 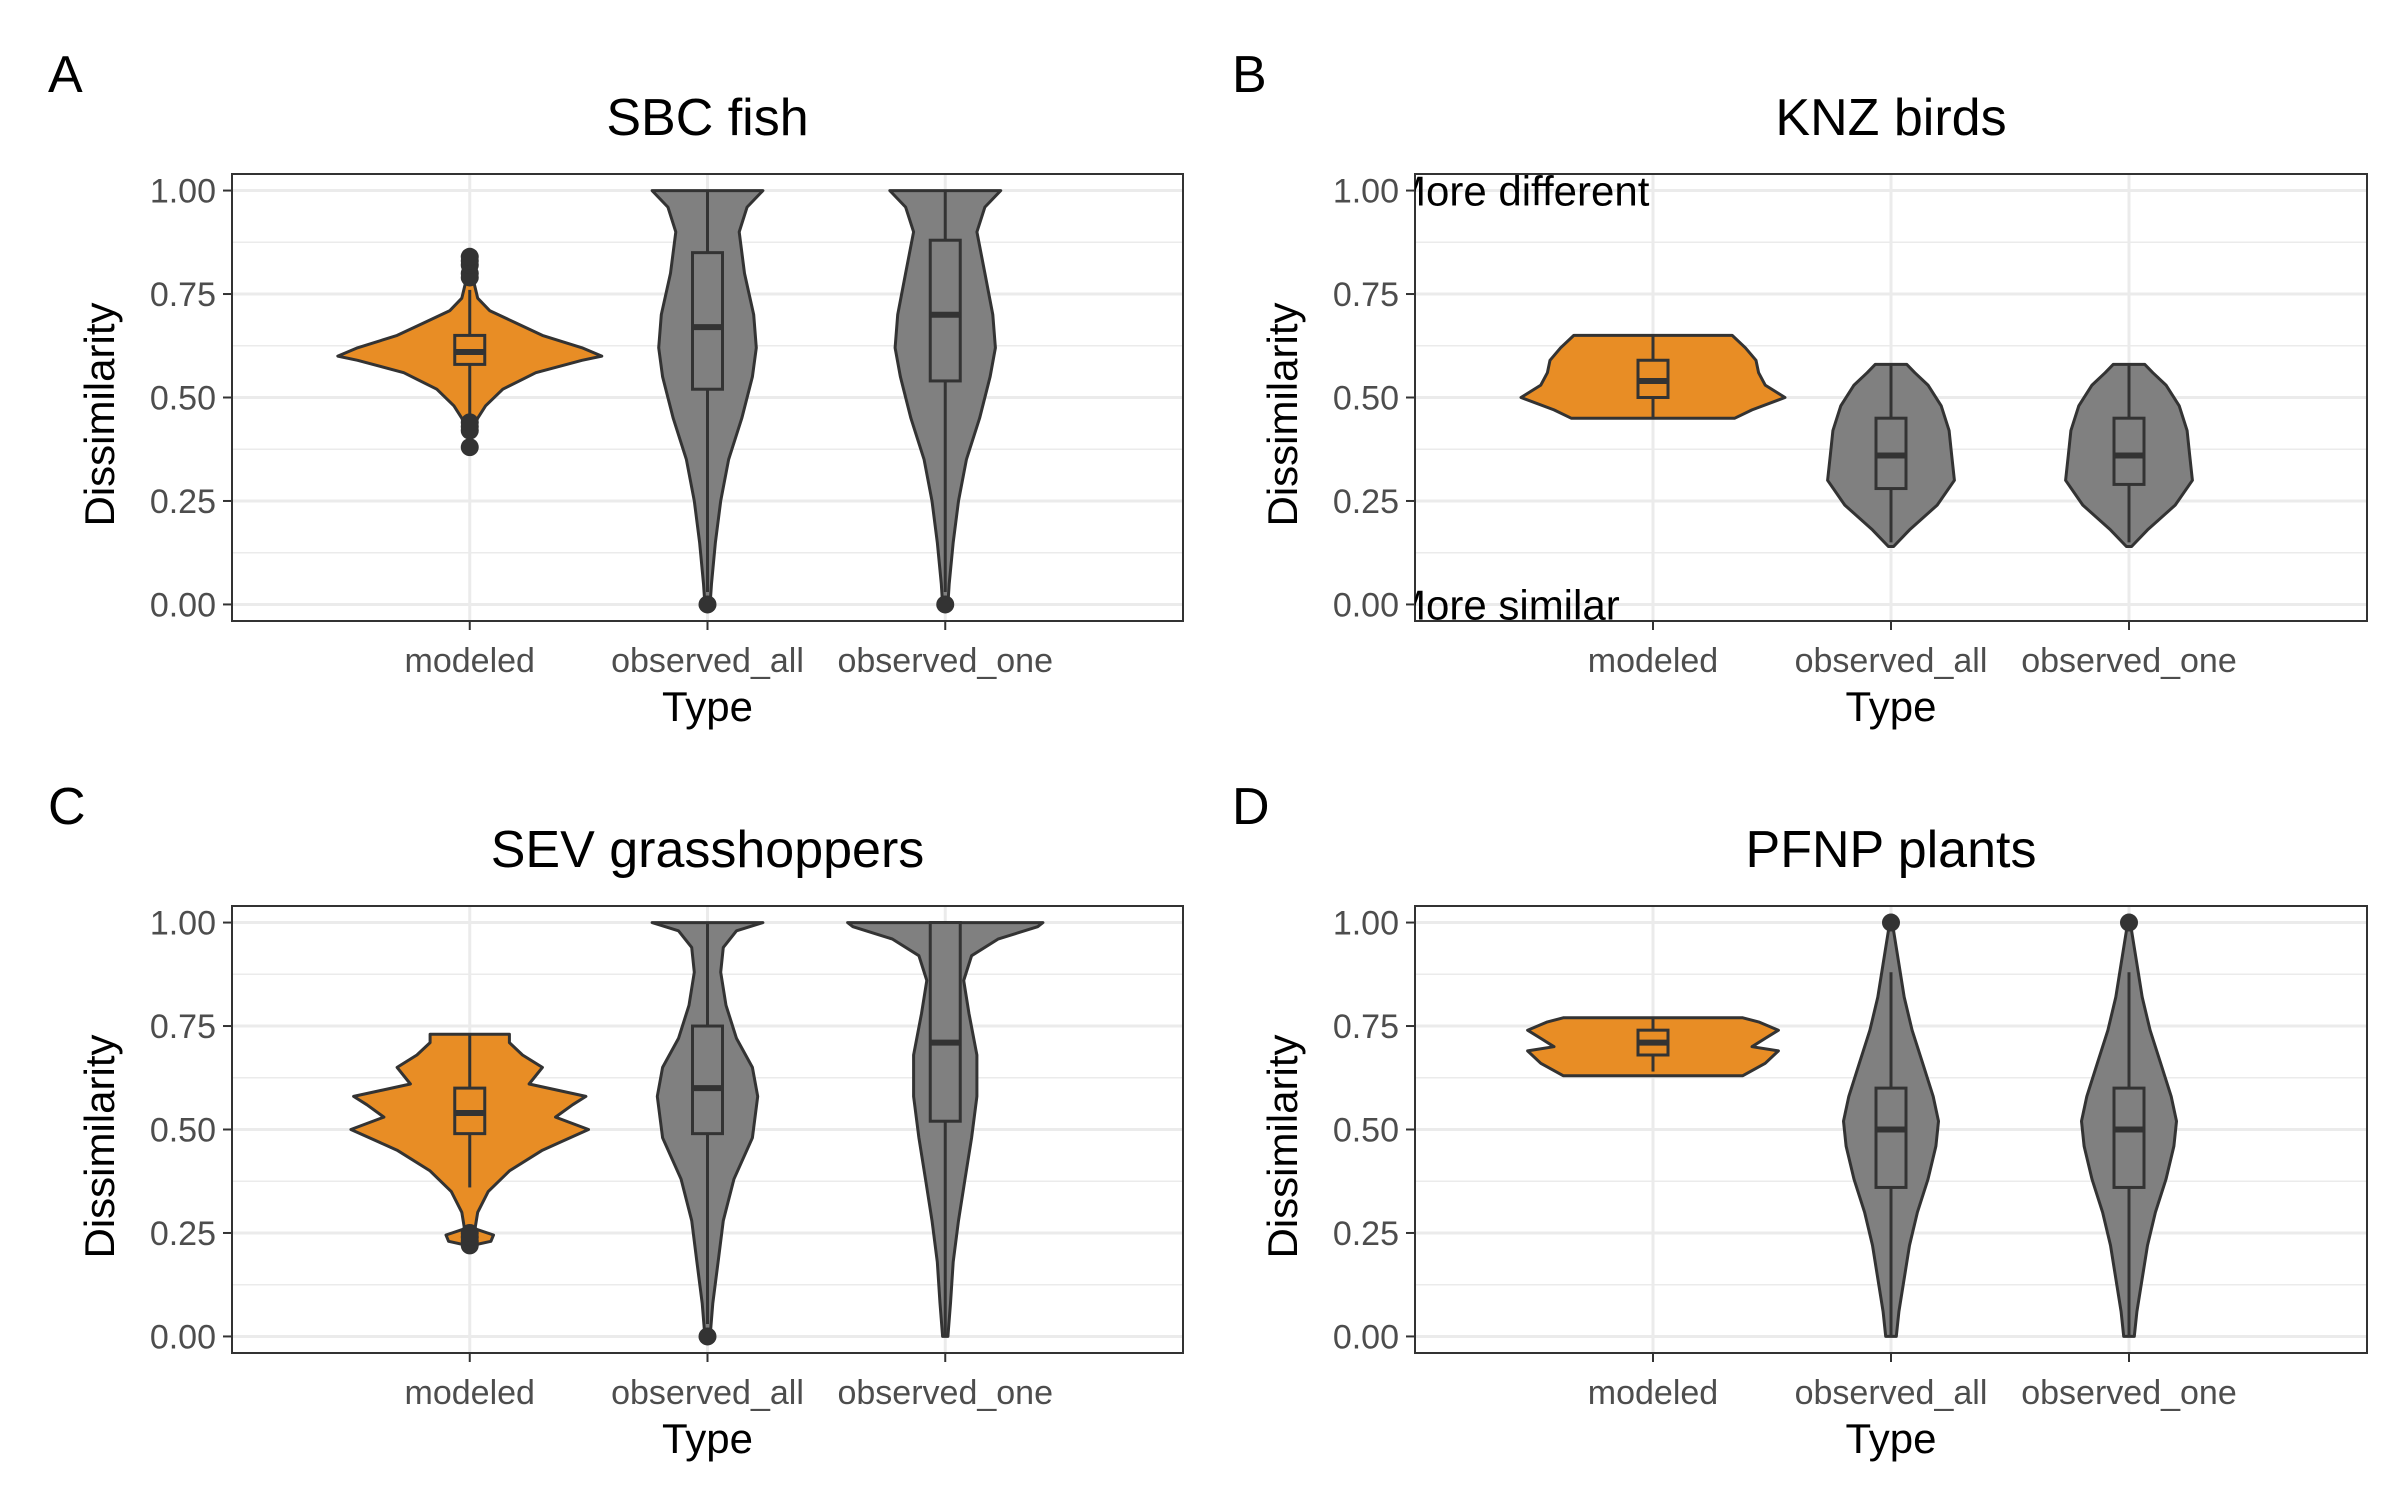 I want to click on panel-tag: D, so click(x=1251, y=807).